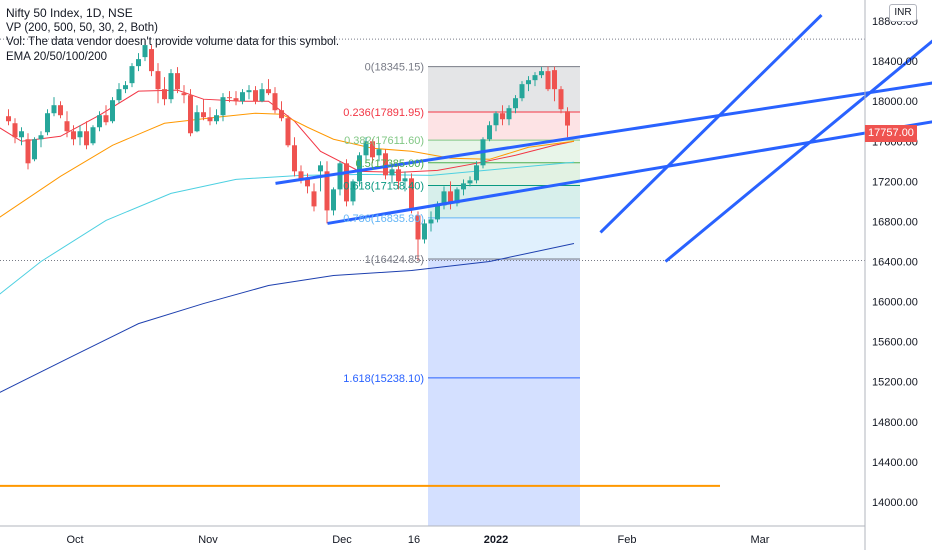  I want to click on fib-retracement, so click(504, 296).